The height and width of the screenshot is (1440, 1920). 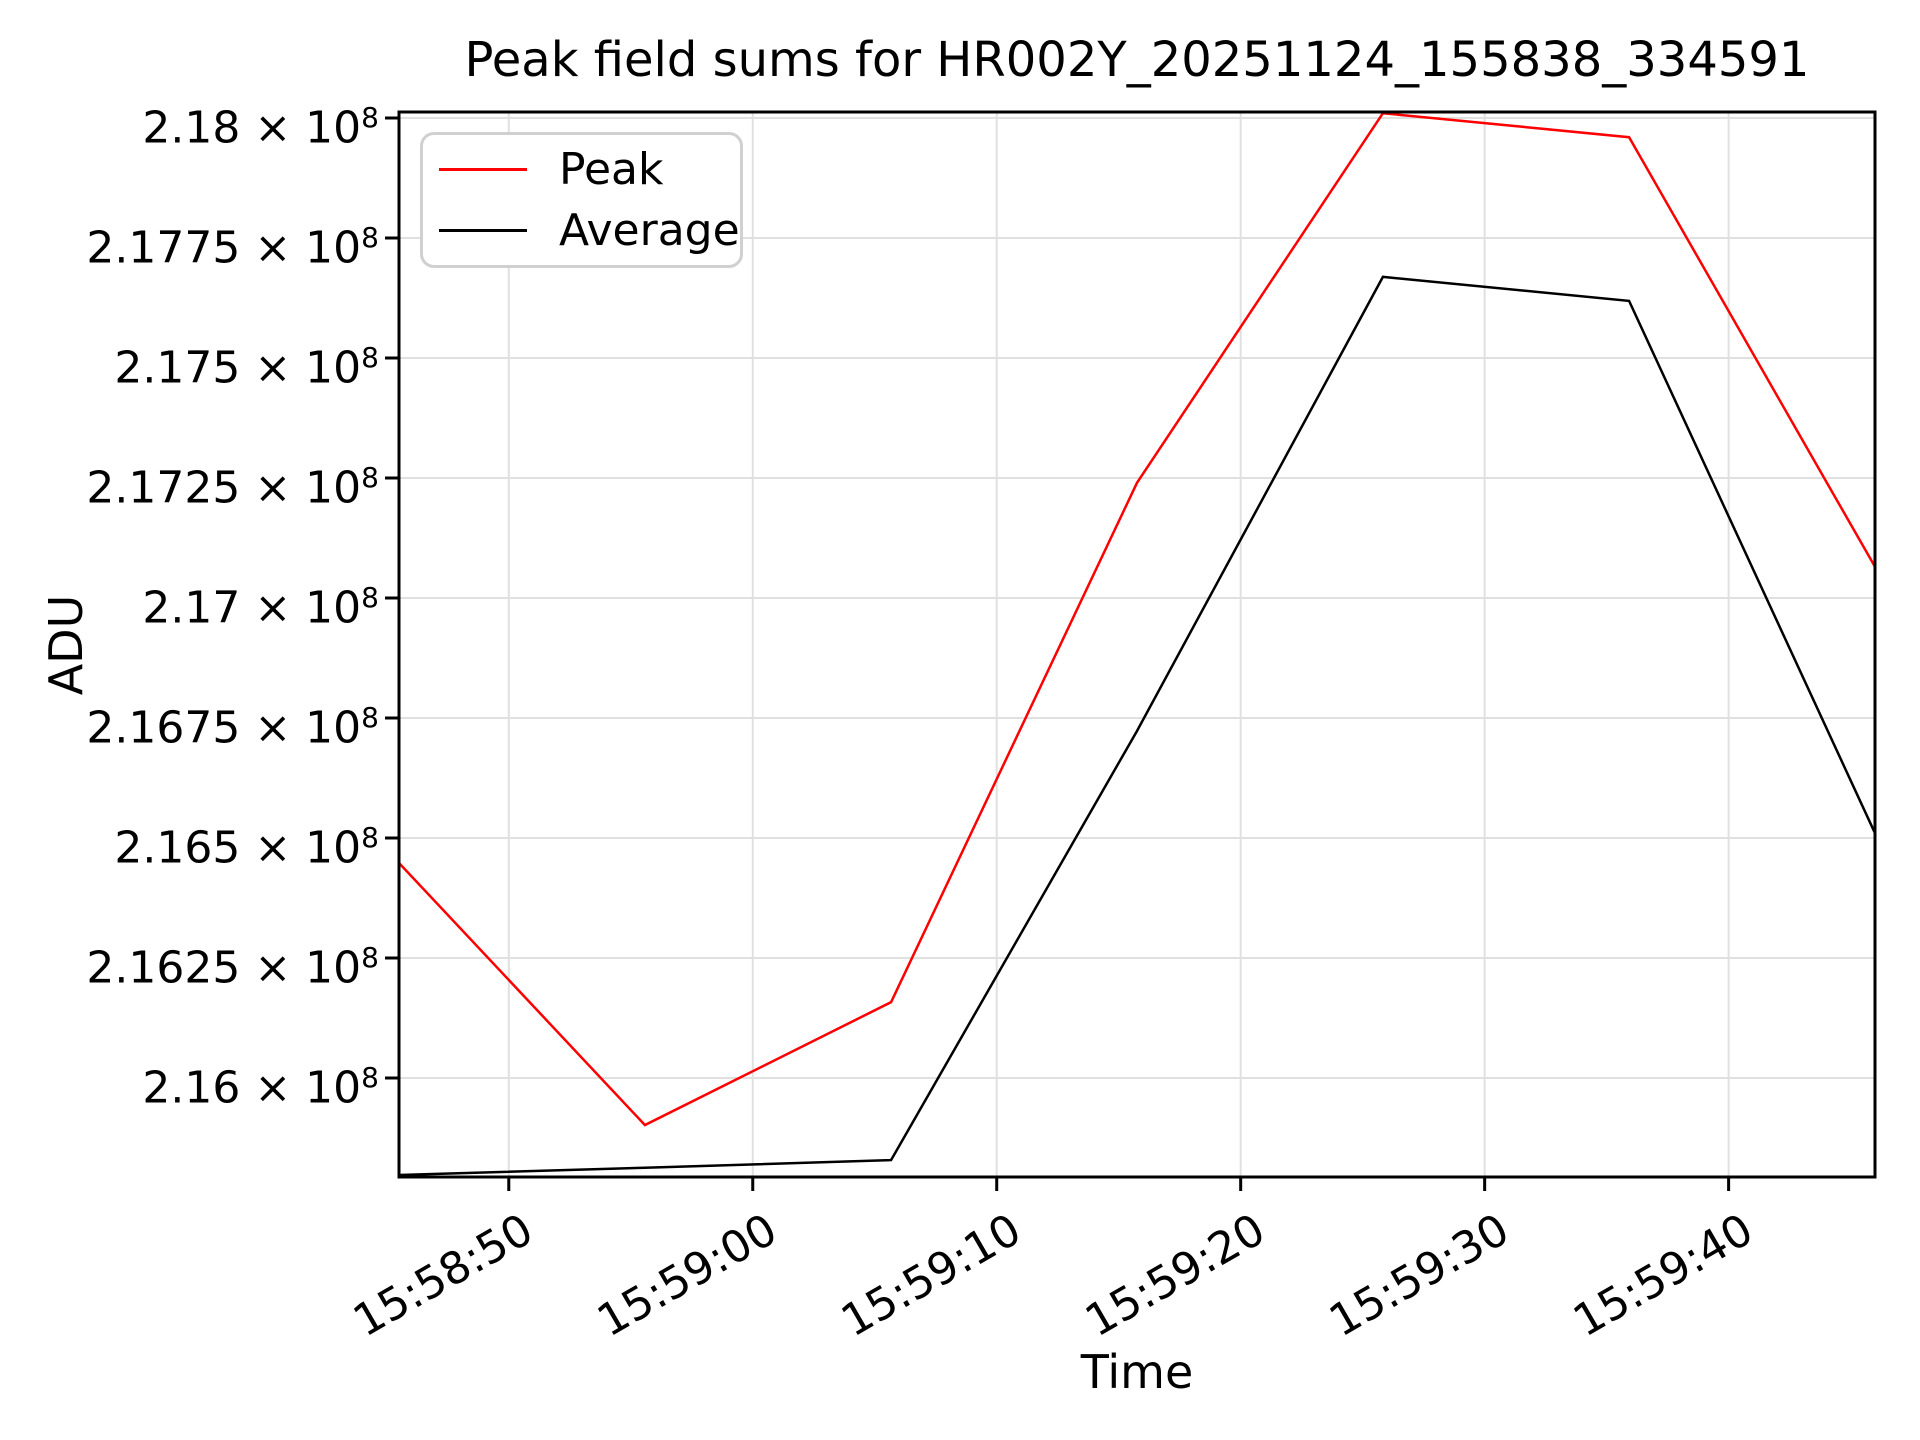 I want to click on peak-line-swatch, so click(x=483, y=170).